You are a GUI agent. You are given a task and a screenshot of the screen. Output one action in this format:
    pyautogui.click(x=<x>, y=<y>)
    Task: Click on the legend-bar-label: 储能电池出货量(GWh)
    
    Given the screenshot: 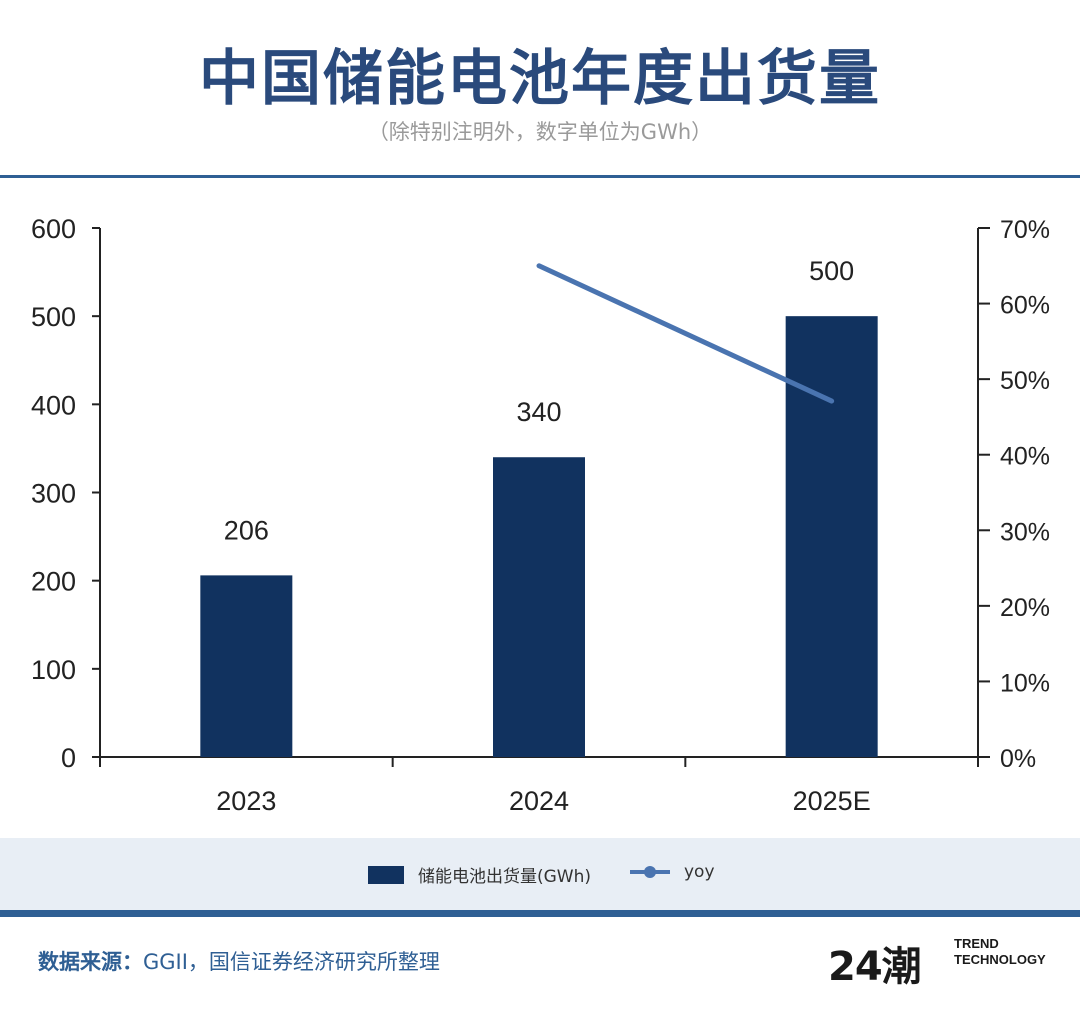 What is the action you would take?
    pyautogui.click(x=505, y=877)
    